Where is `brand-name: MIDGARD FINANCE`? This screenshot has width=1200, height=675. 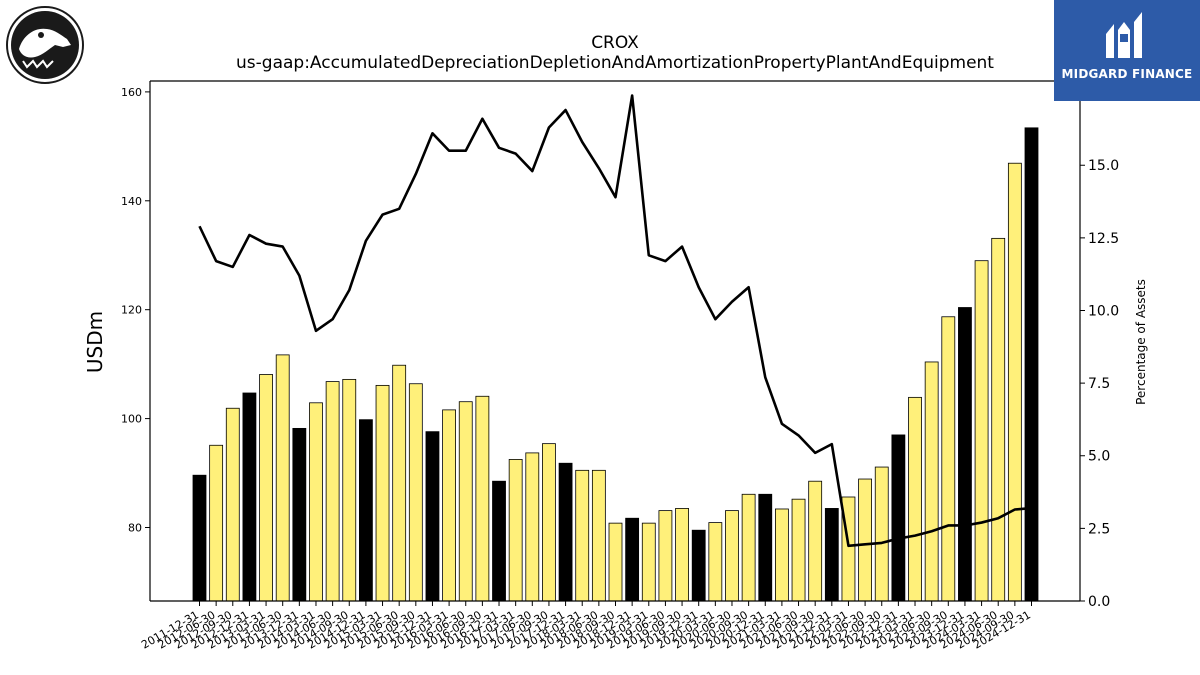
brand-name: MIDGARD FINANCE is located at coordinates (1127, 74).